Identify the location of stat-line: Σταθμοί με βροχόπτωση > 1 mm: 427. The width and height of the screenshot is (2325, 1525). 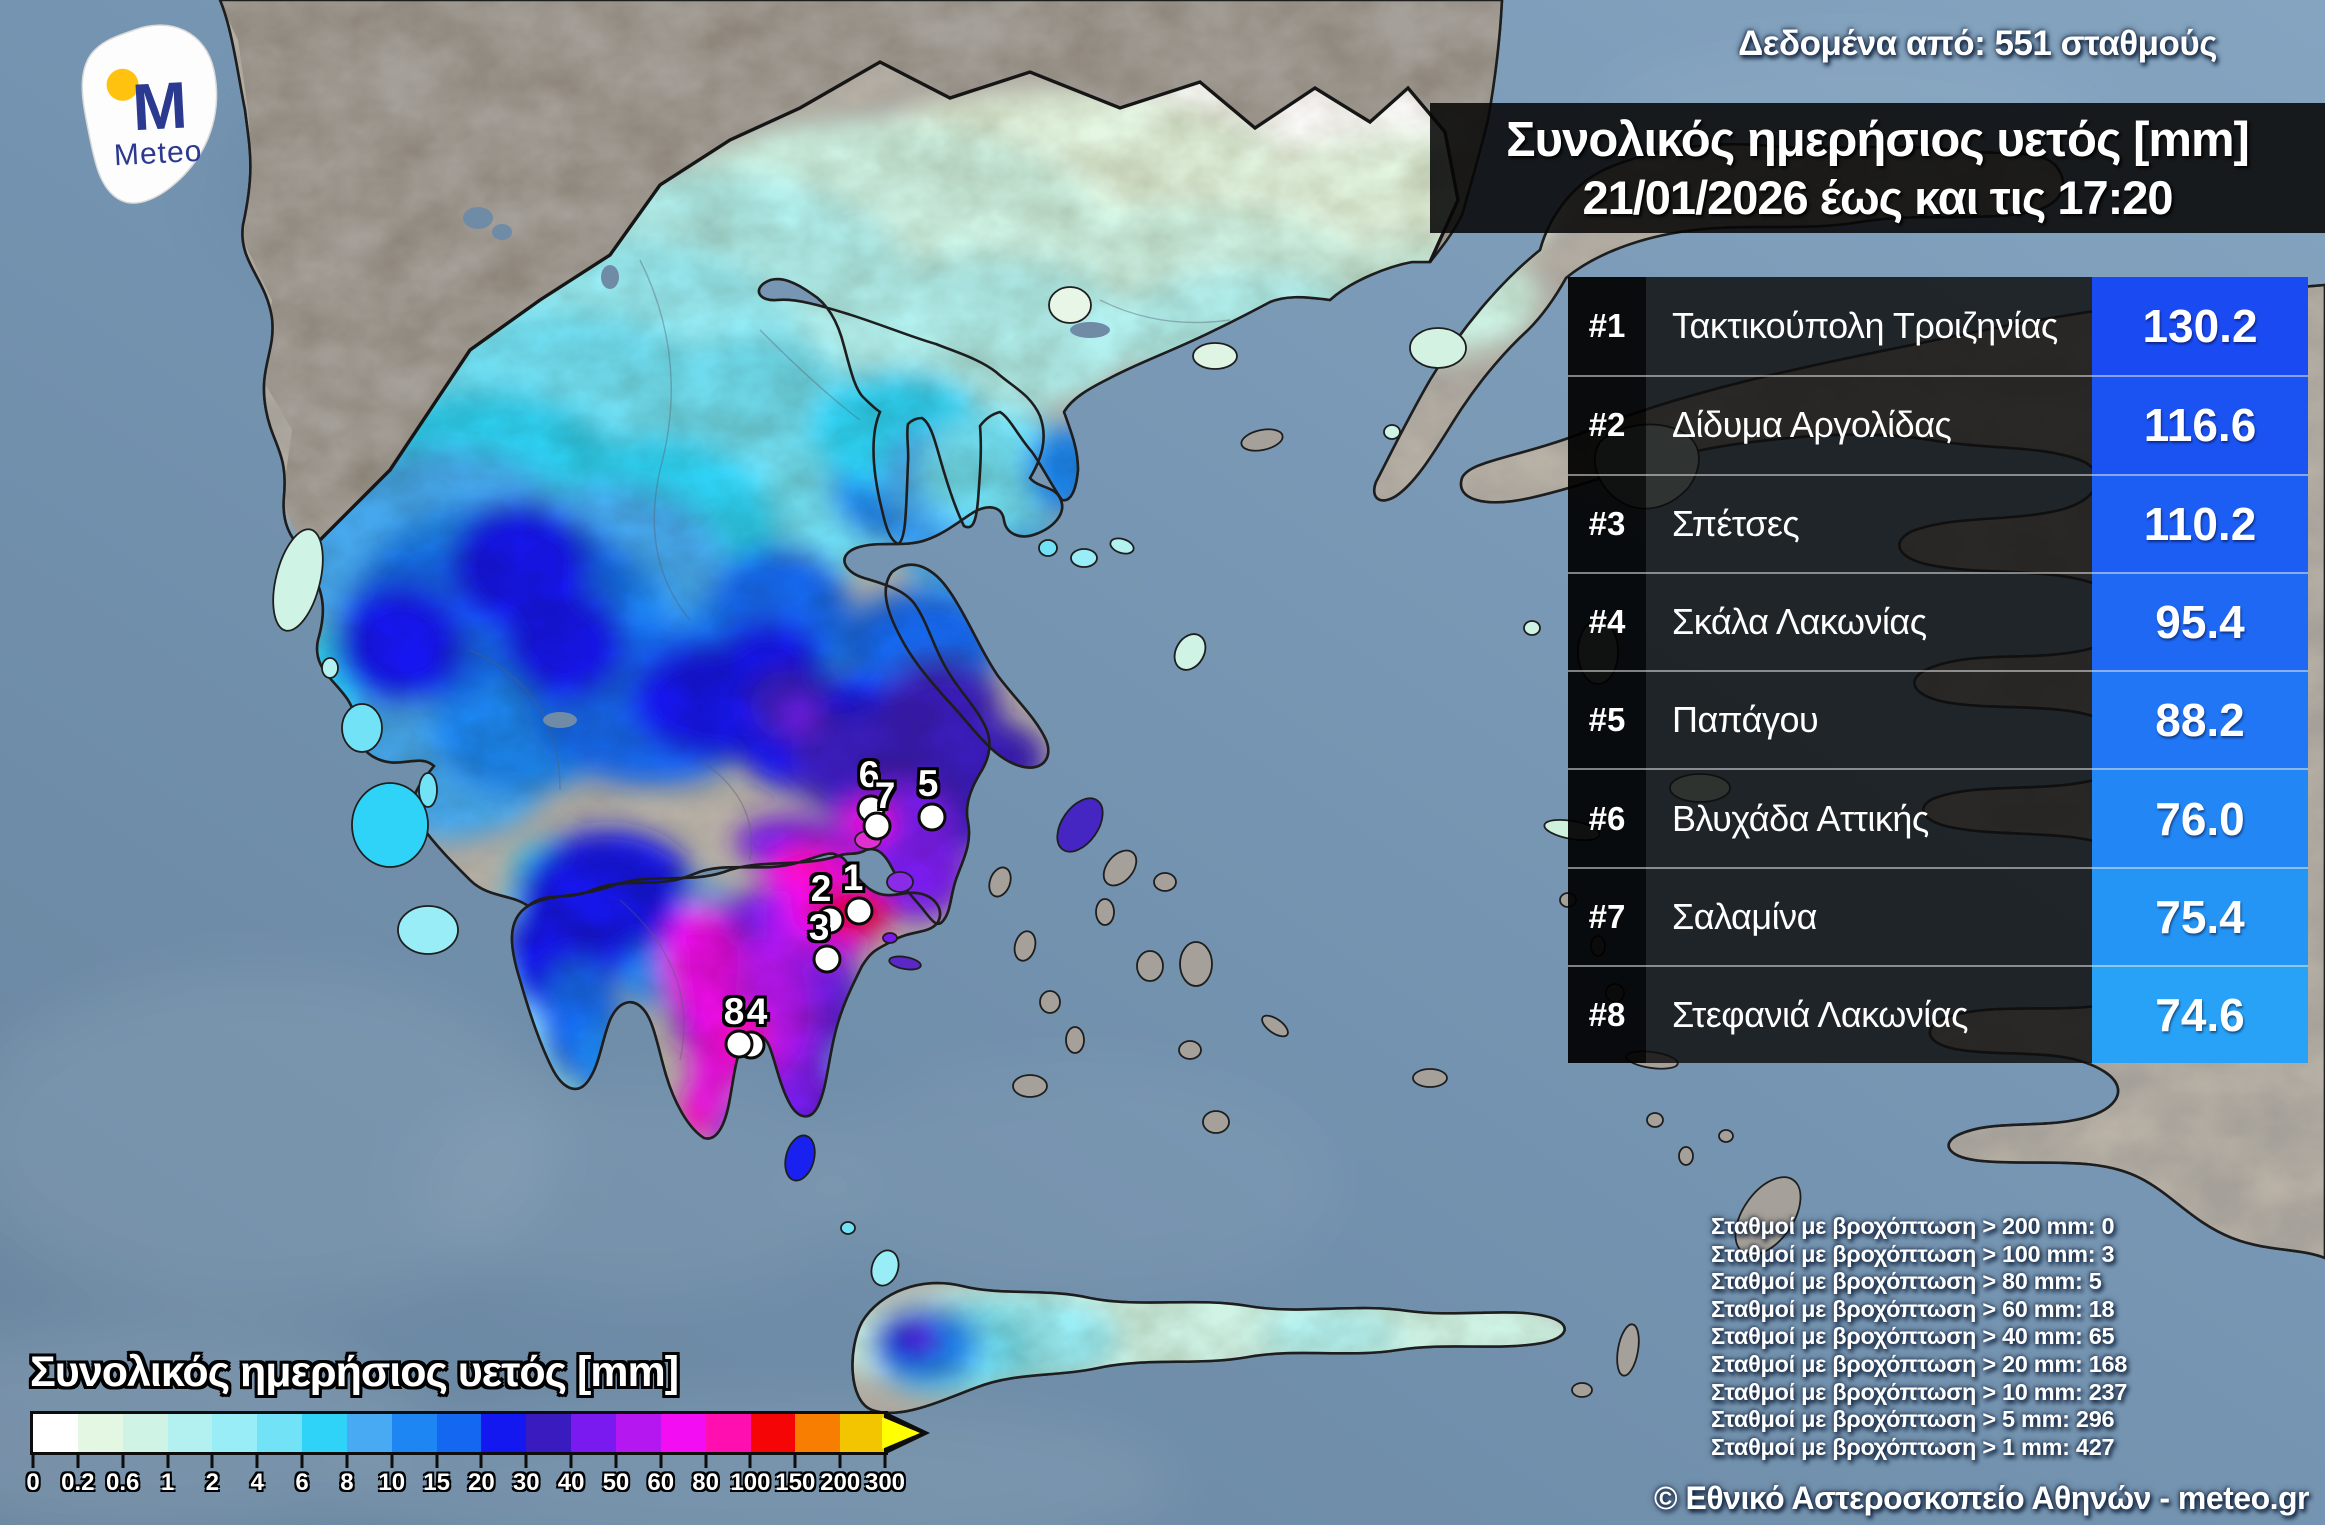
(1913, 1446).